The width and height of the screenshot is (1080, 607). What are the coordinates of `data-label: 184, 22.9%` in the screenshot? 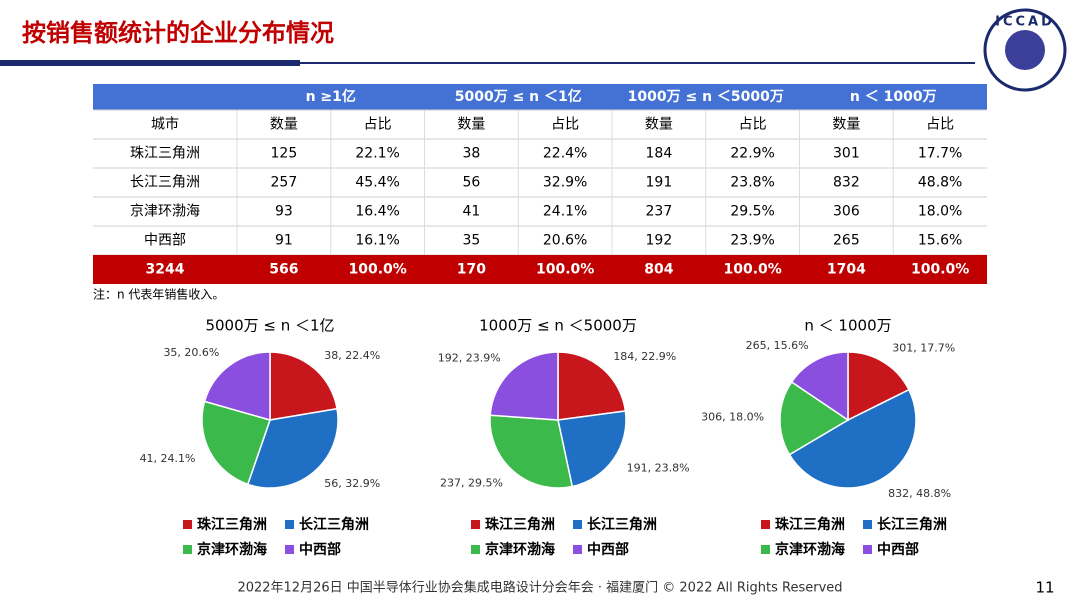 It's located at (644, 356).